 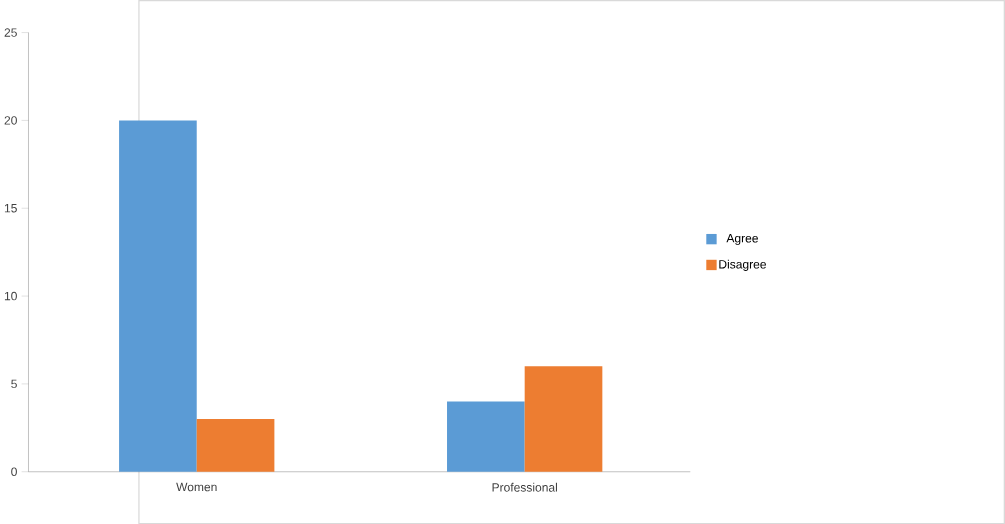 I want to click on y-tick-label: 20, so click(x=10, y=120).